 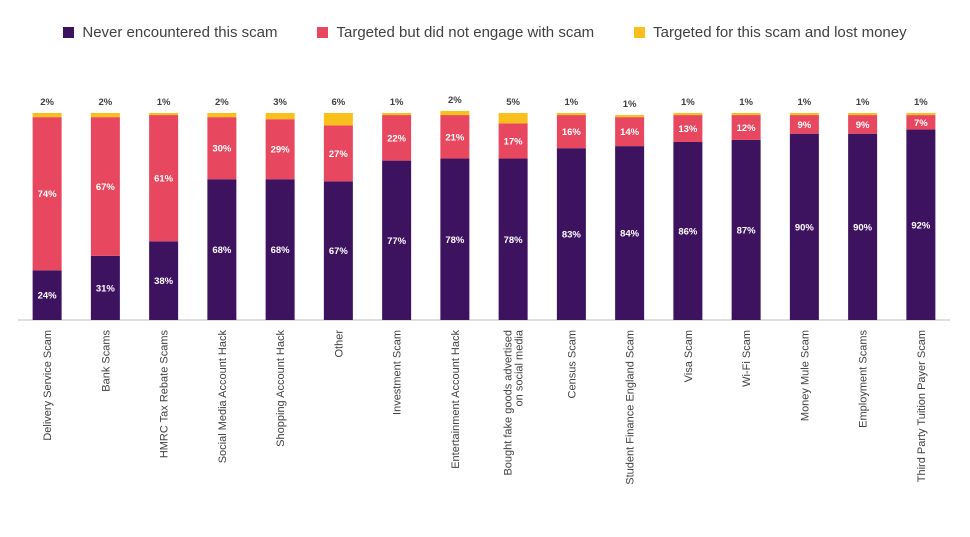 What do you see at coordinates (280, 102) in the screenshot?
I see `data-label: 3%` at bounding box center [280, 102].